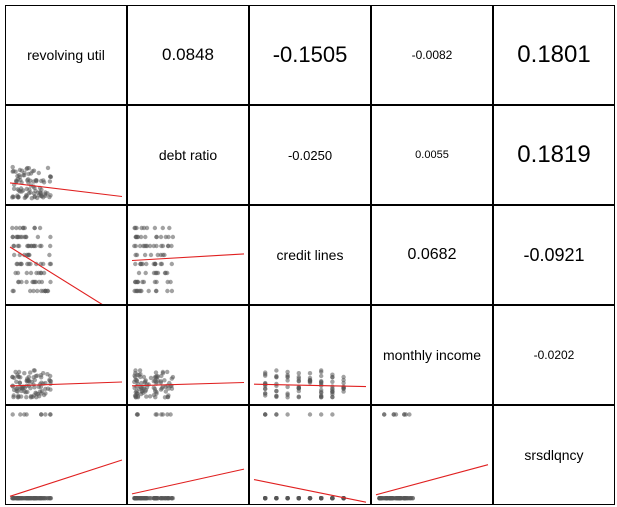 The height and width of the screenshot is (507, 617). I want to click on correlation-value: -0.0921, so click(554, 254).